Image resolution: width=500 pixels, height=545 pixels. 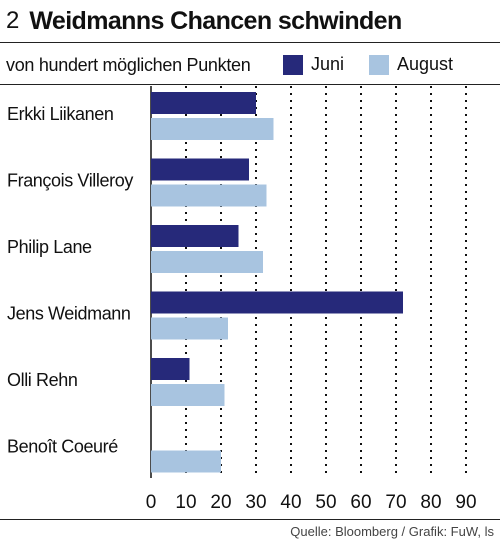 What do you see at coordinates (49, 247) in the screenshot?
I see `category-label: Philip Lane` at bounding box center [49, 247].